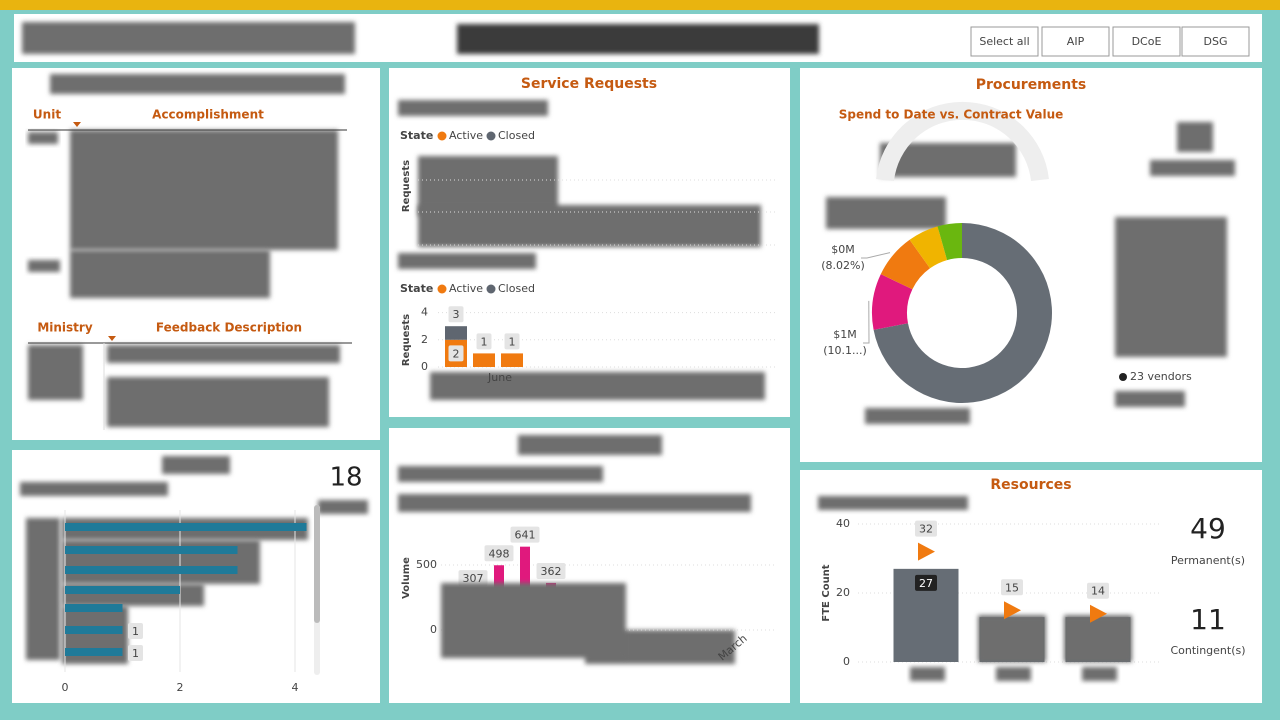 This screenshot has height=724, width=1280. Describe the element at coordinates (499, 553) in the screenshot. I see `data-label: 498` at that location.